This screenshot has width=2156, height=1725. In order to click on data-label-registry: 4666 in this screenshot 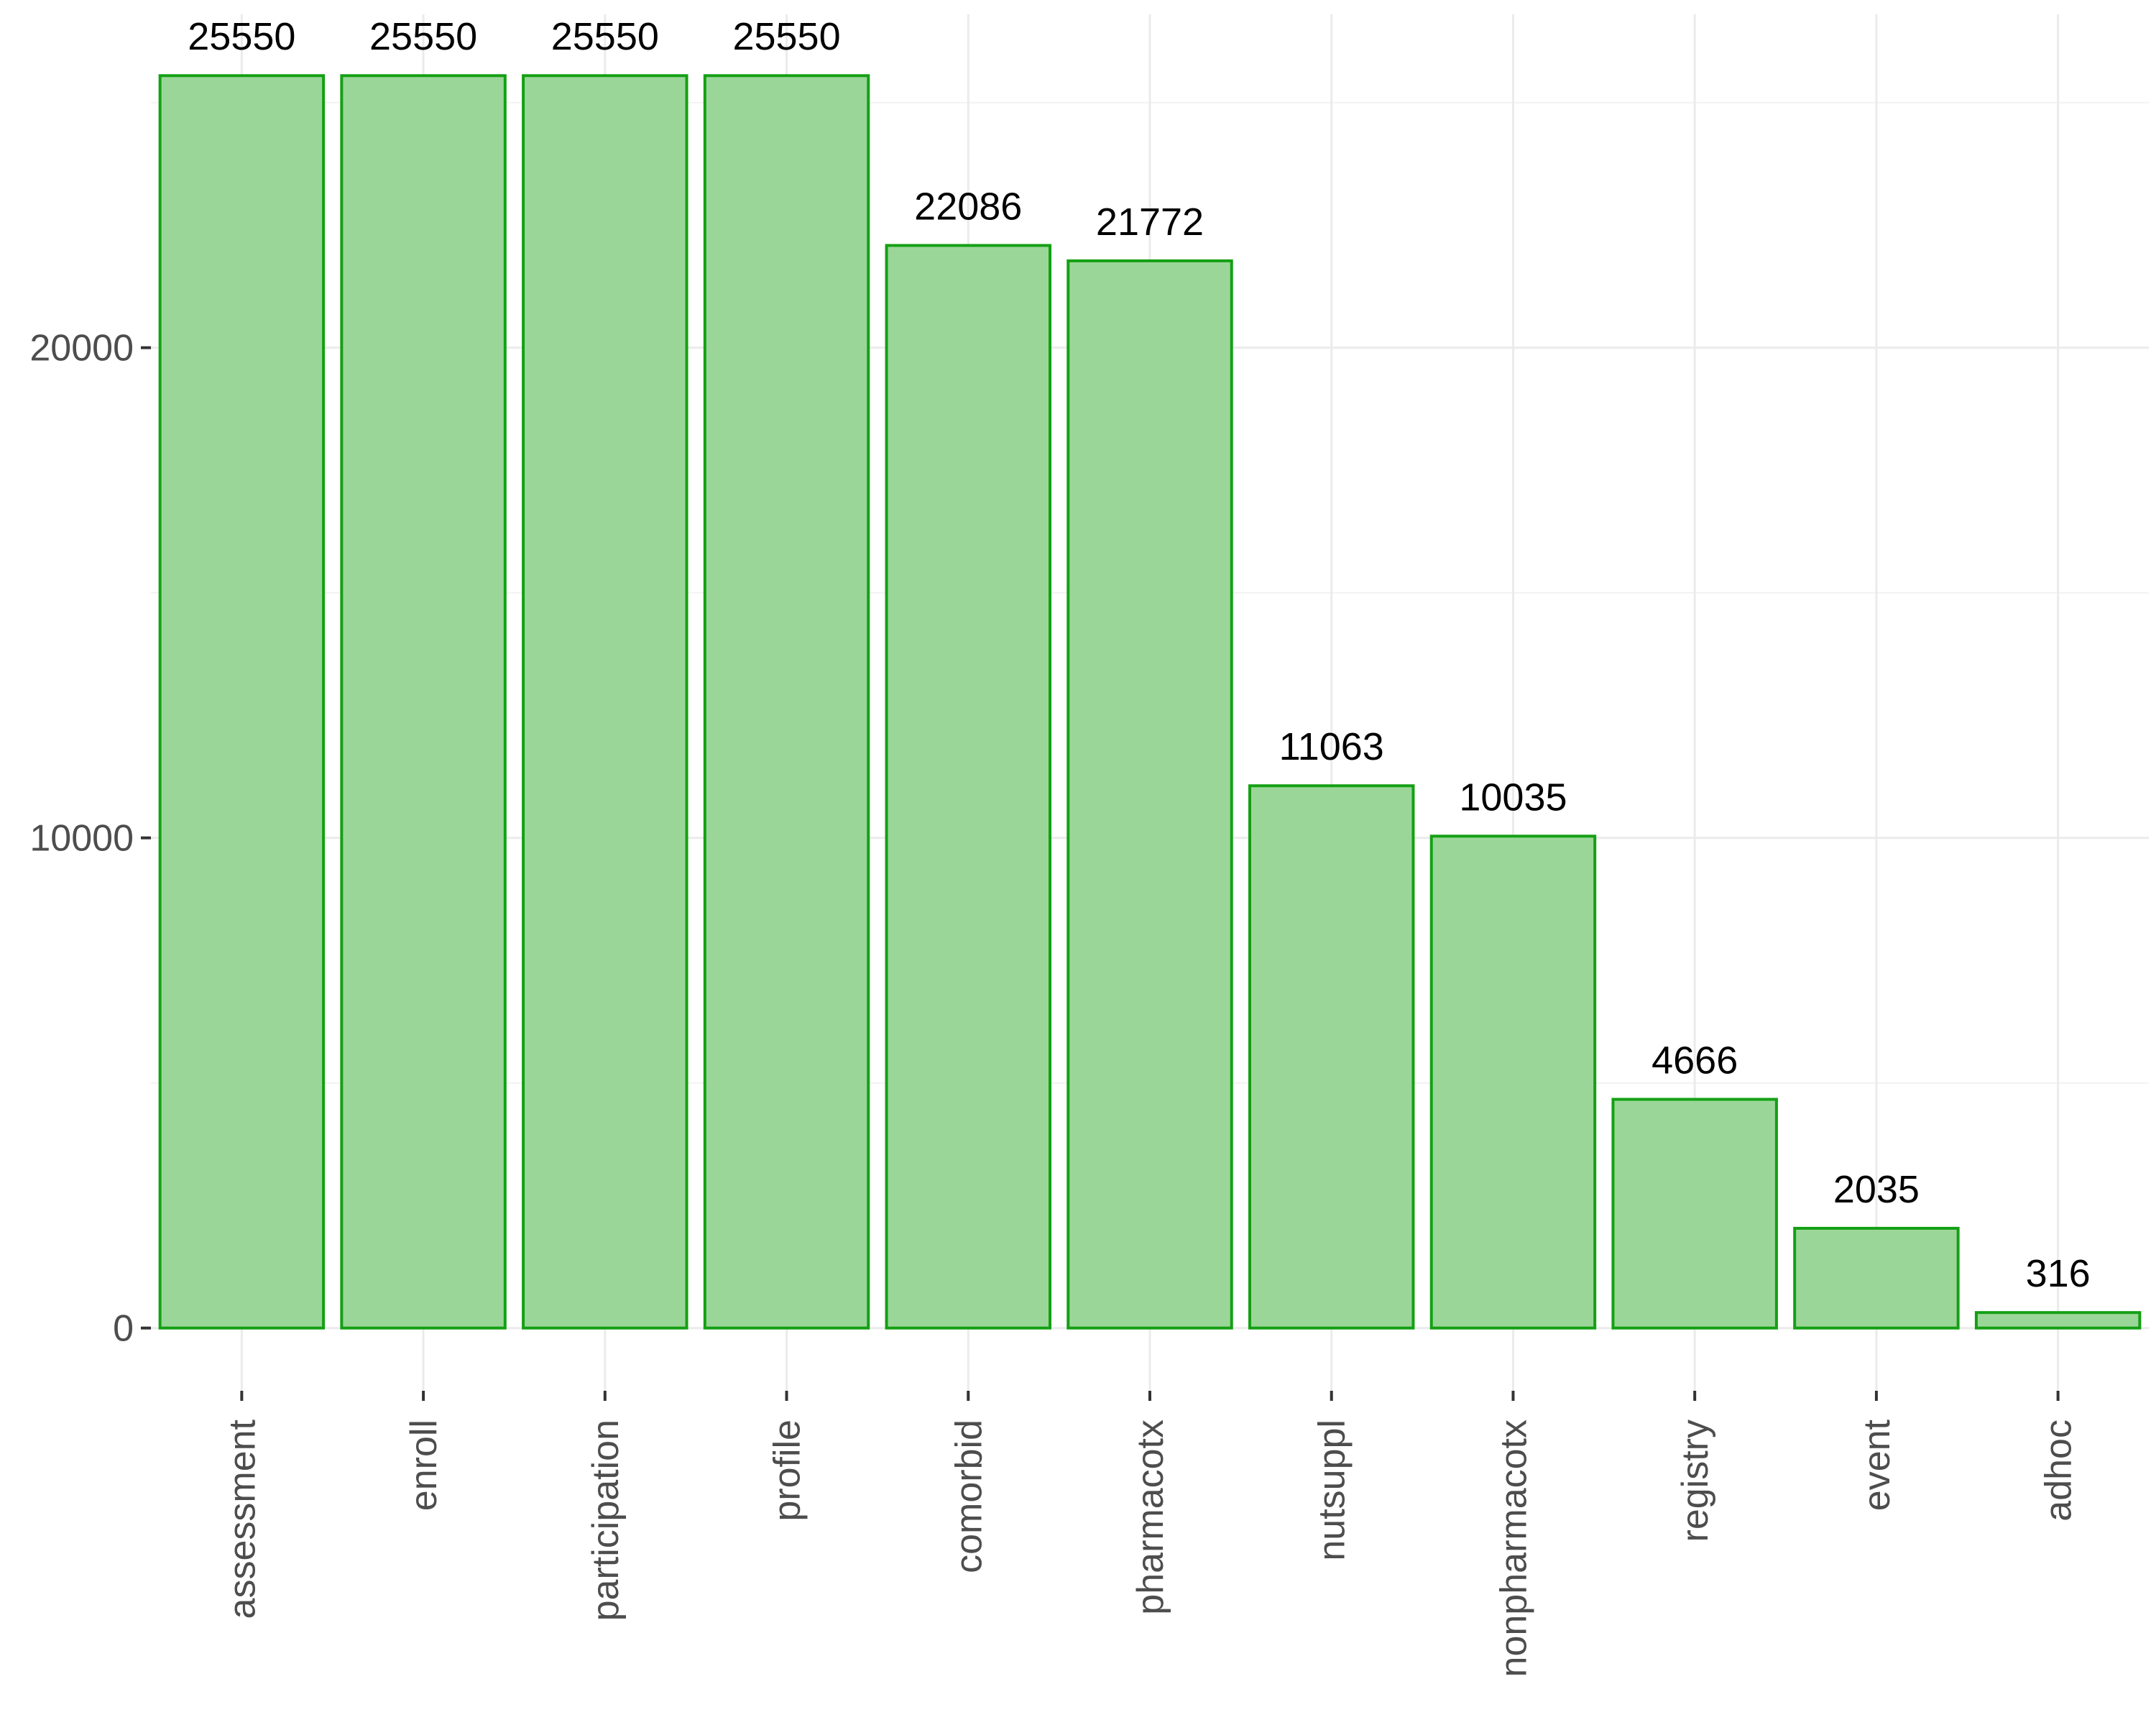, I will do `click(1694, 1060)`.